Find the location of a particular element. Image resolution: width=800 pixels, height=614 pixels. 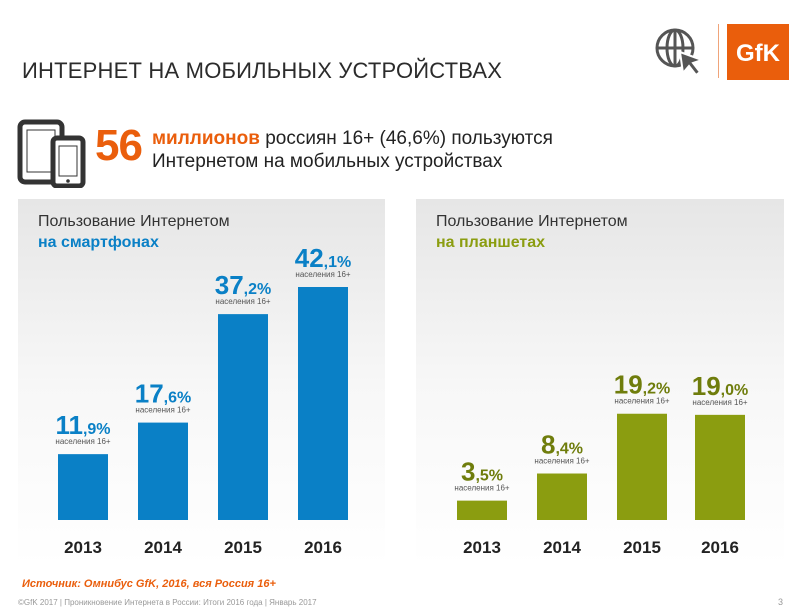

tablets-tick-label-2014: 2014 is located at coordinates (562, 547).